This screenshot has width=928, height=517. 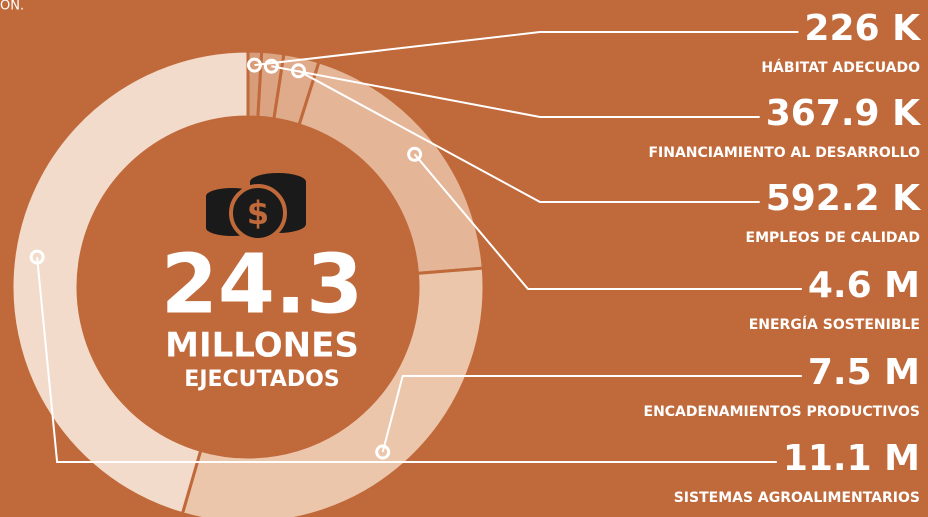 I want to click on category-label: ENCADENAMIENTOS PRODUCTIVOS, so click(x=782, y=412).